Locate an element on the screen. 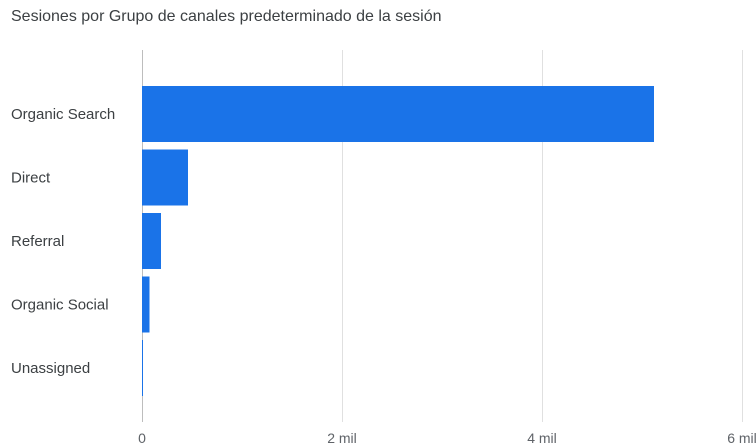 The height and width of the screenshot is (448, 756). category-label: Direct is located at coordinates (31, 178).